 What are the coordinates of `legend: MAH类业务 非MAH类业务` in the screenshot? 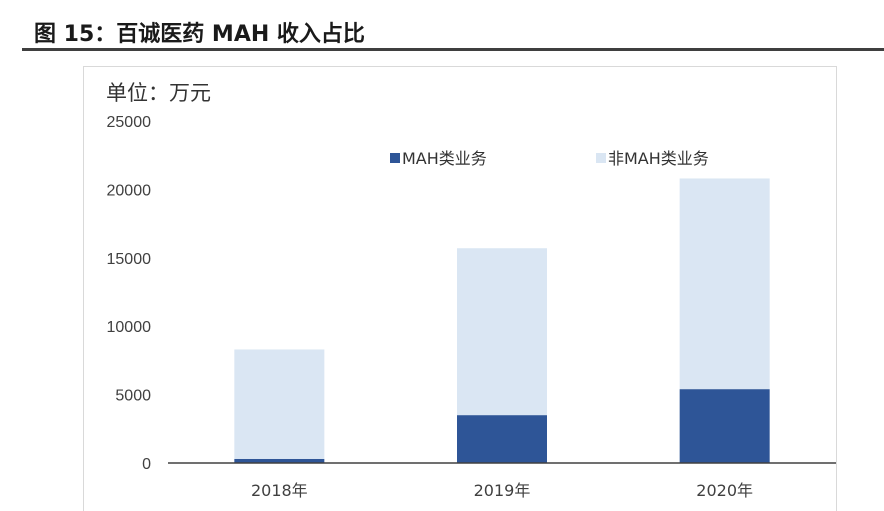 It's located at (549, 158).